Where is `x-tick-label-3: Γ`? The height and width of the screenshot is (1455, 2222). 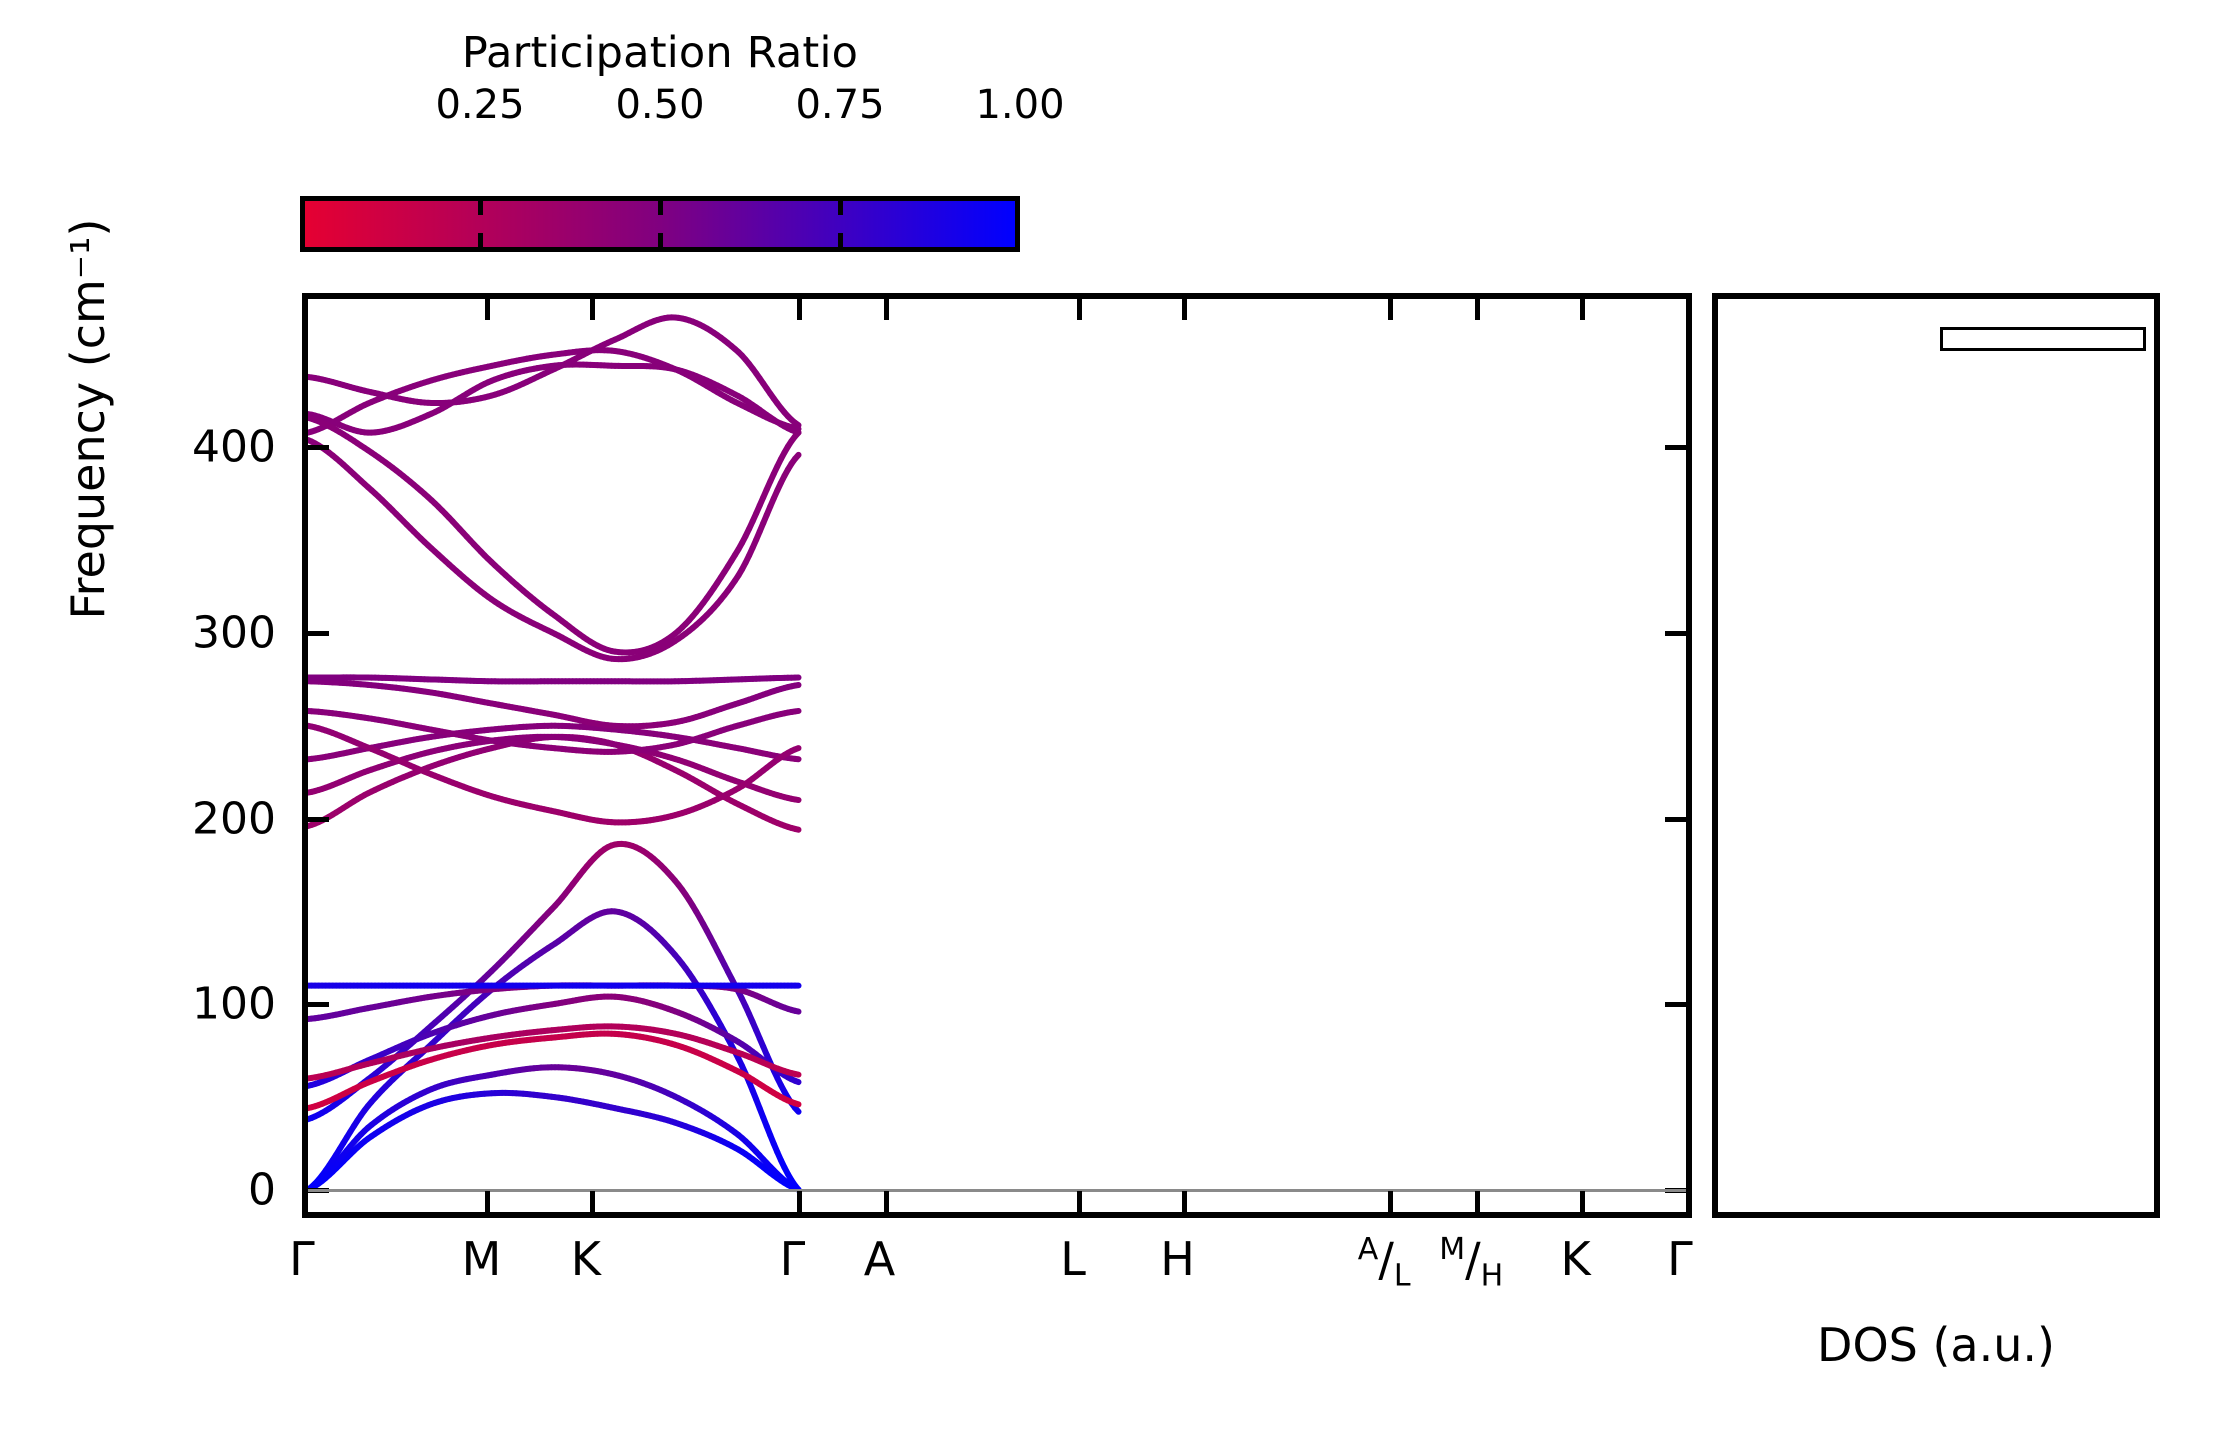
x-tick-label-3: Γ is located at coordinates (792, 1259).